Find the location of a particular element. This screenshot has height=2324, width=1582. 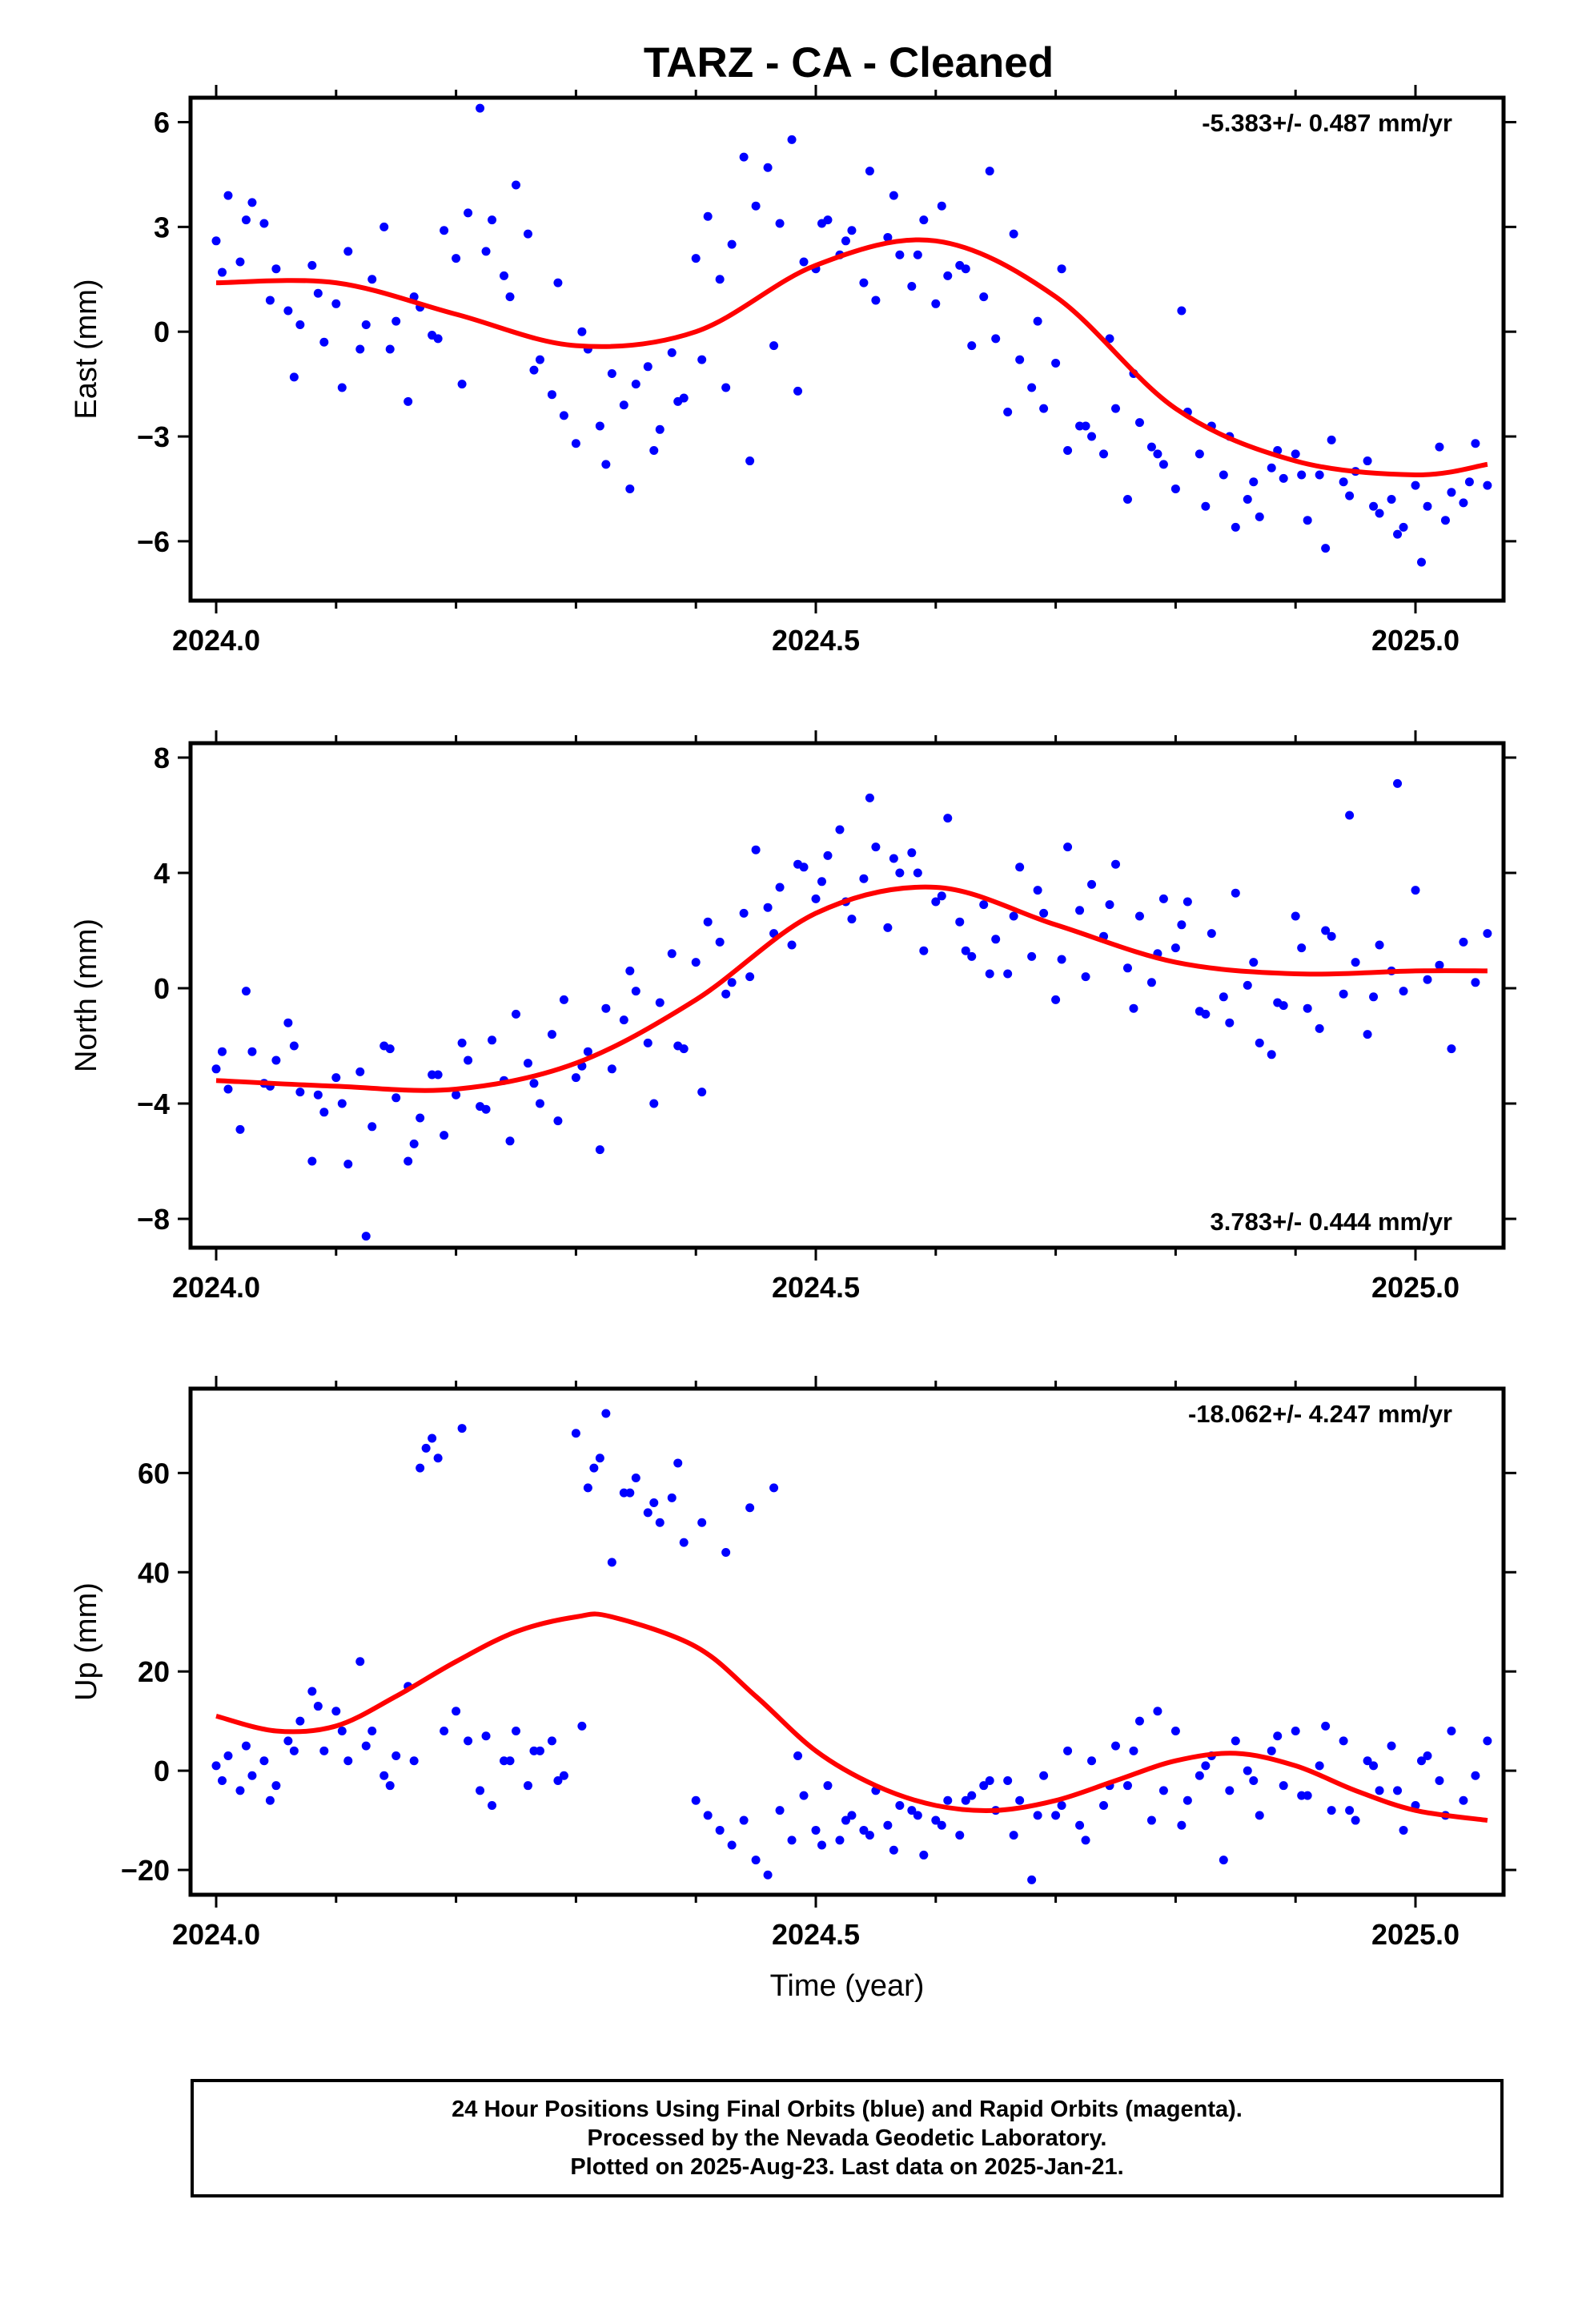

east-rate-label: -5.383+/- 0.487 mm/yr is located at coordinates (1327, 123).